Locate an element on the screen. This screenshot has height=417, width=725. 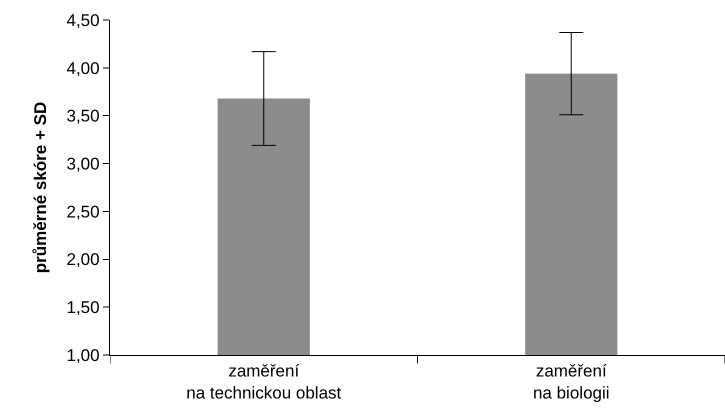
y-tick-label: 1,50 is located at coordinates (83, 308).